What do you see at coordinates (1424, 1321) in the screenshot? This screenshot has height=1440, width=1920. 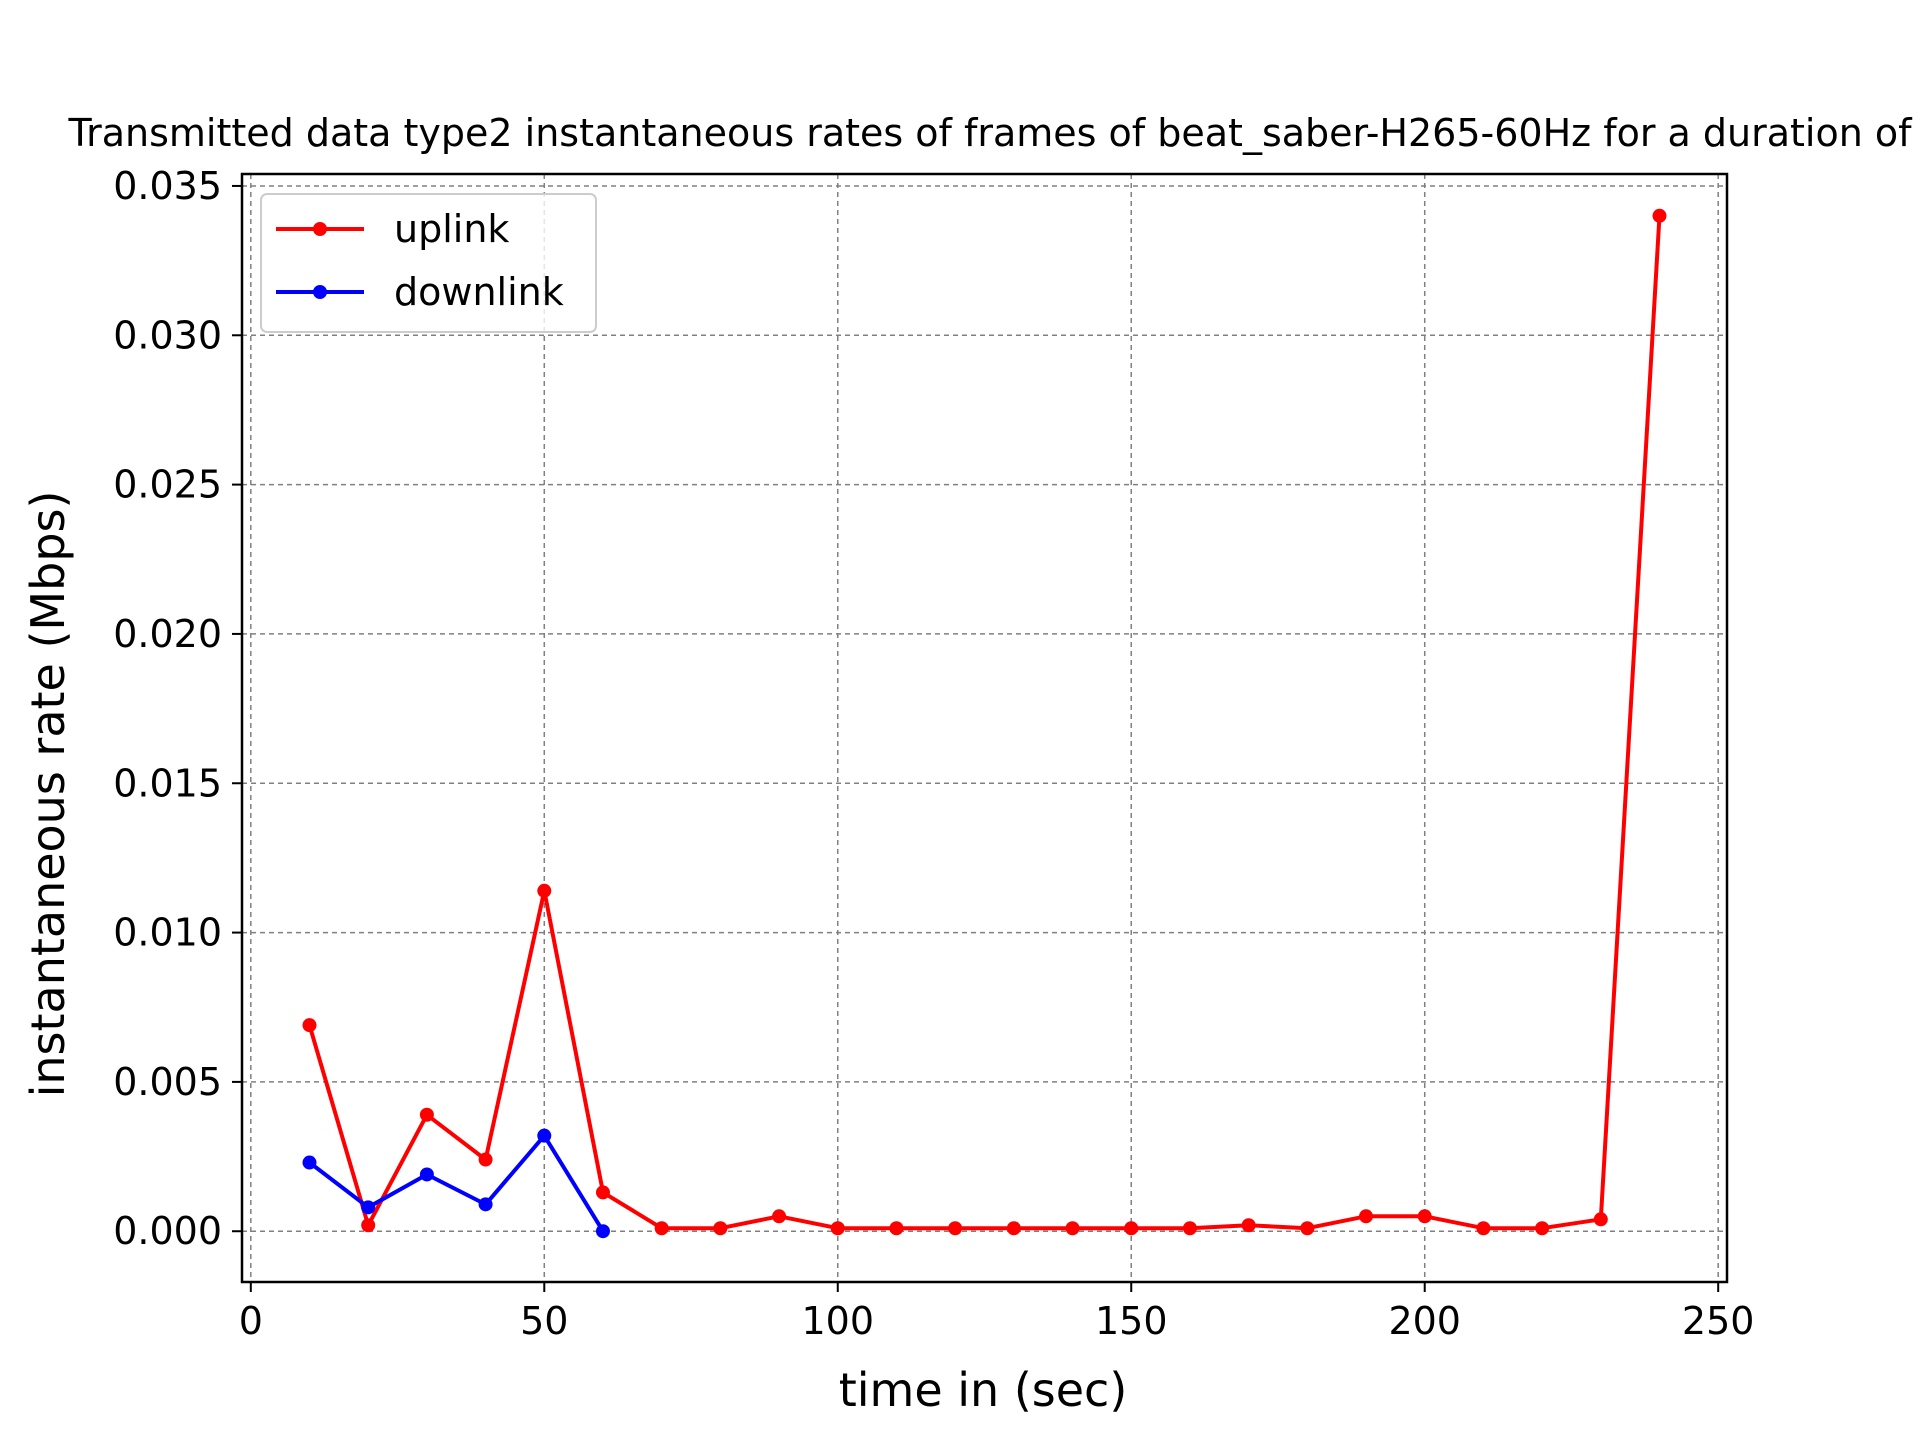 I see `x-tick-label: 200` at bounding box center [1424, 1321].